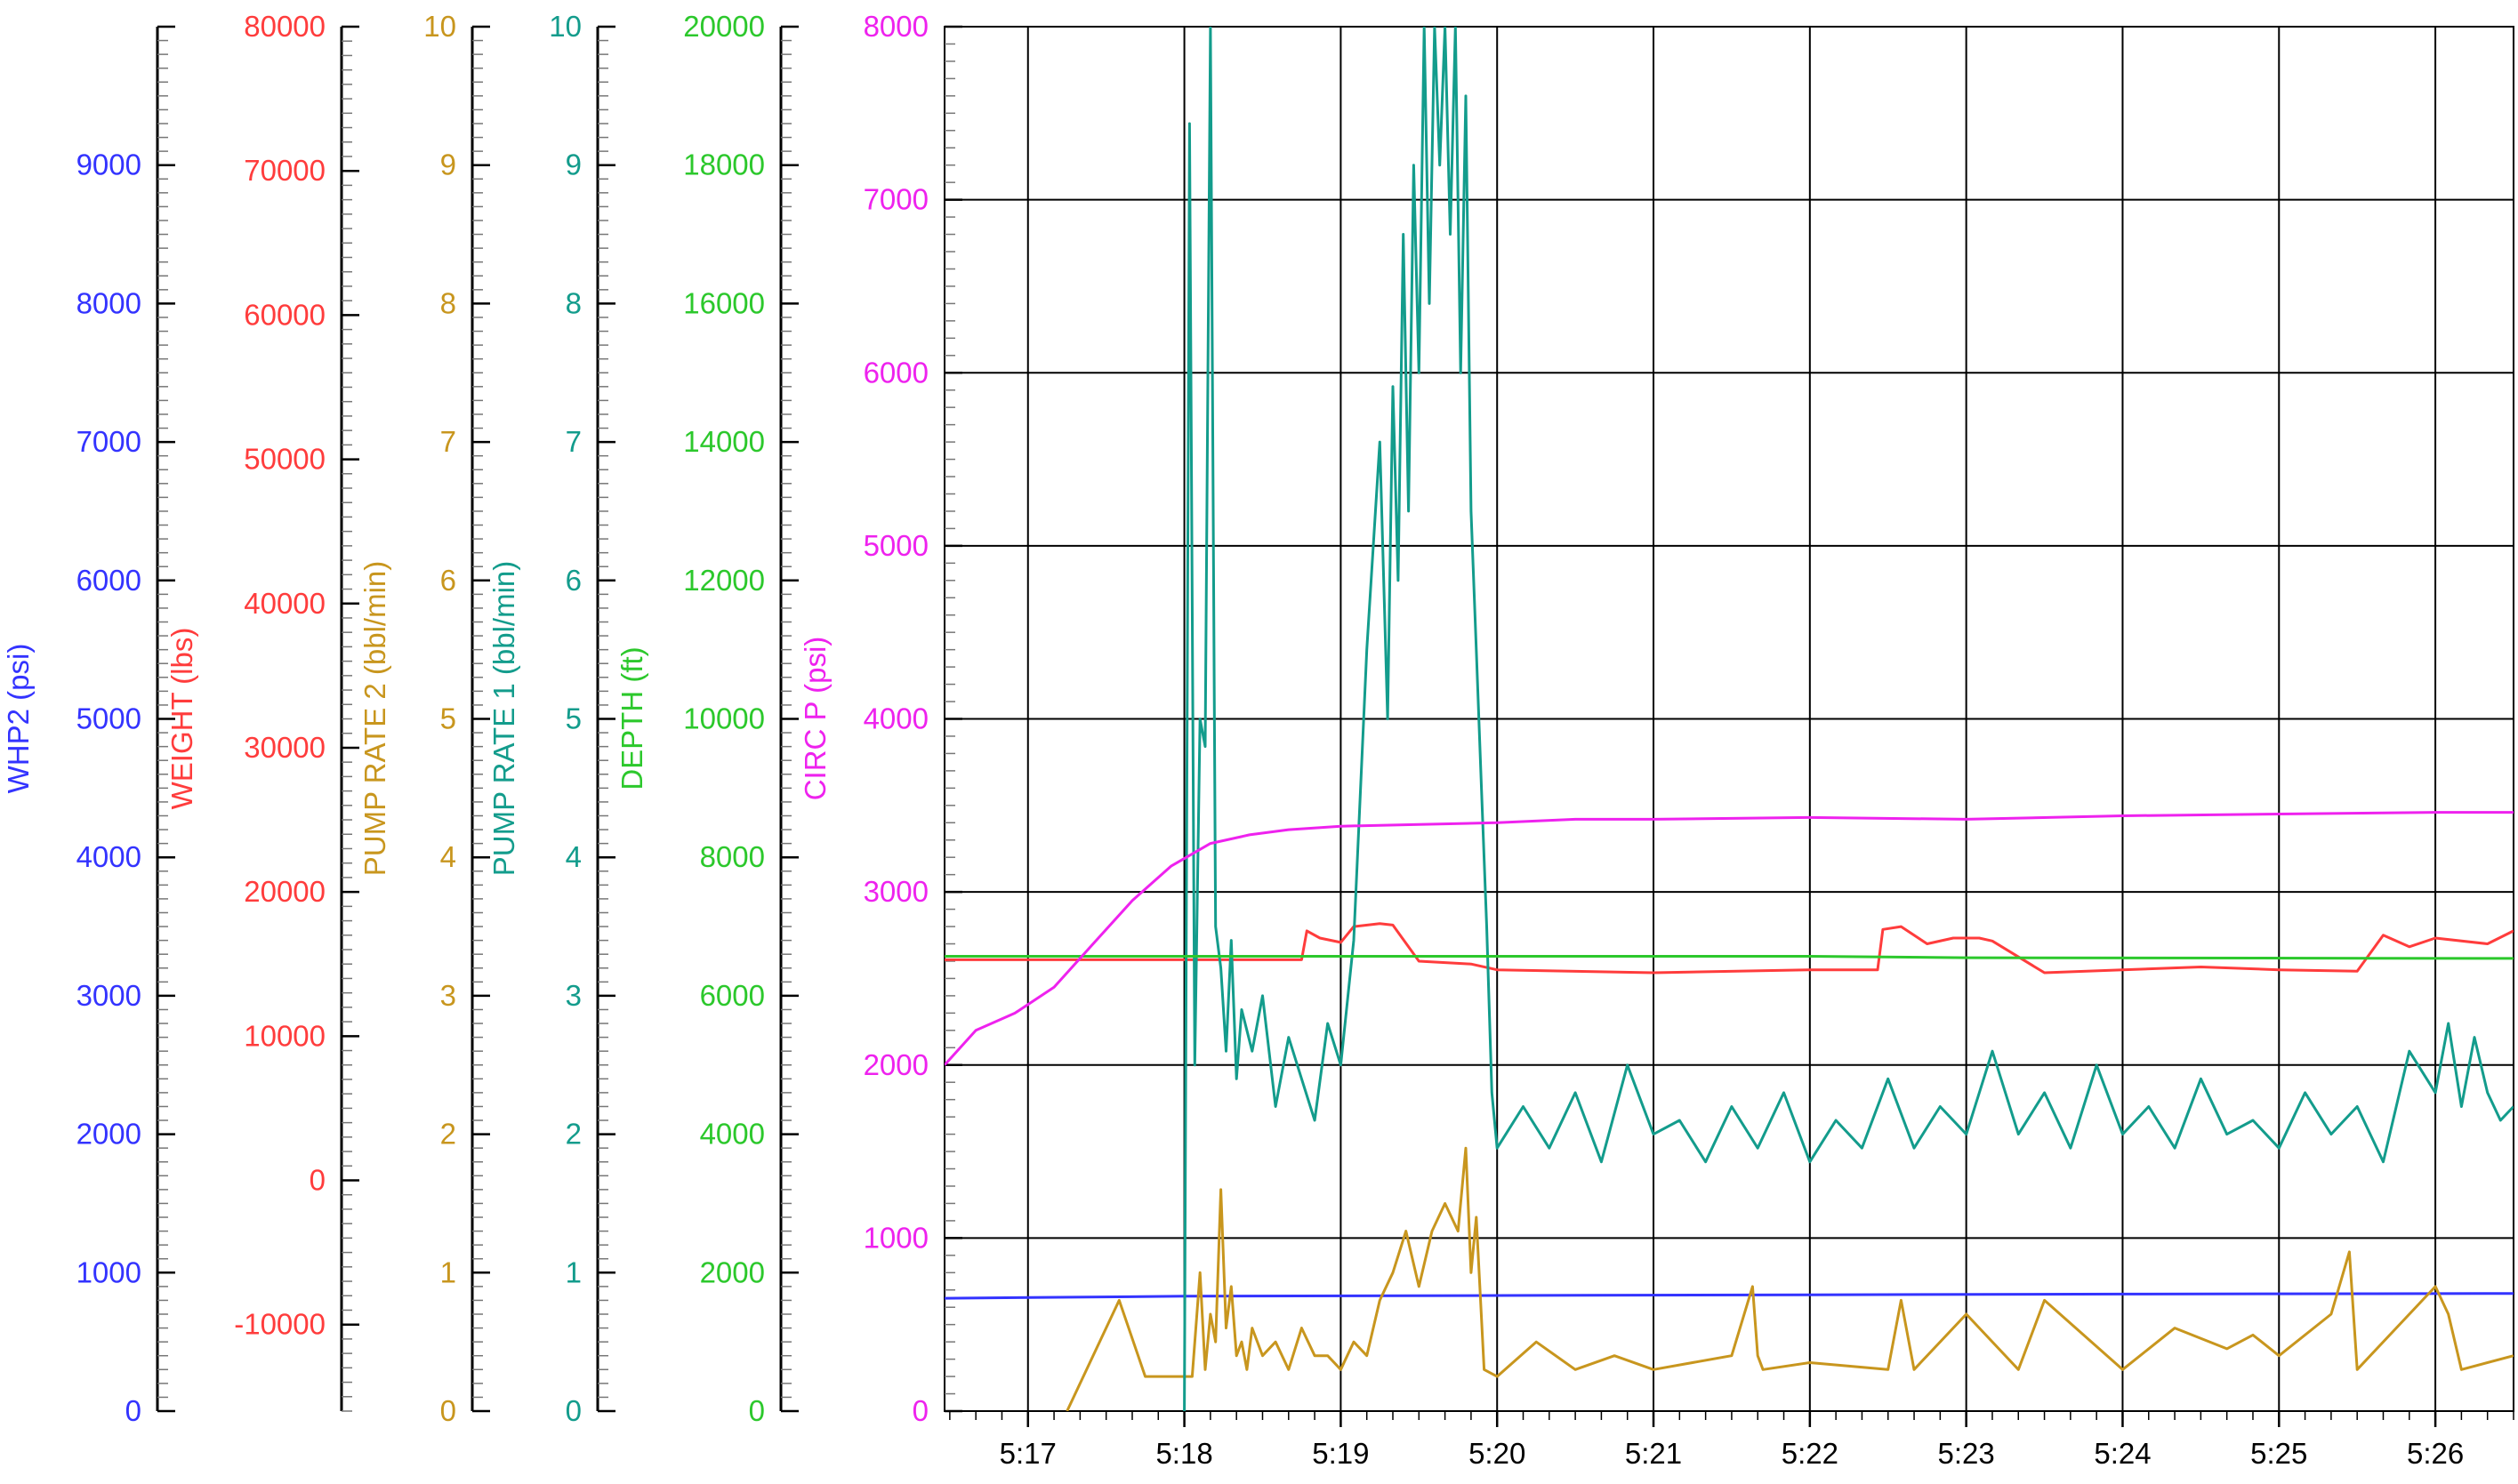 This screenshot has height=1484, width=2518. Describe the element at coordinates (2279, 1453) in the screenshot. I see `x-tick-label: 5:25` at that location.